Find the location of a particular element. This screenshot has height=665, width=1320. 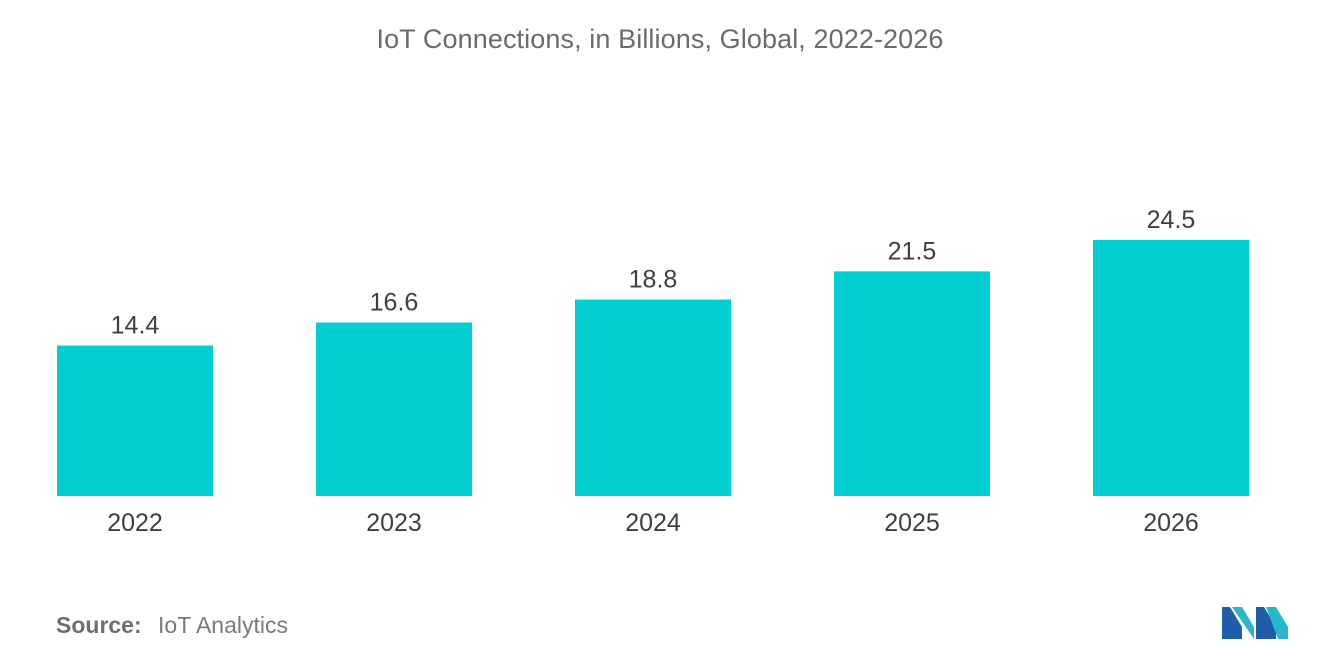

value-label-2022: 14.4 is located at coordinates (135, 326).